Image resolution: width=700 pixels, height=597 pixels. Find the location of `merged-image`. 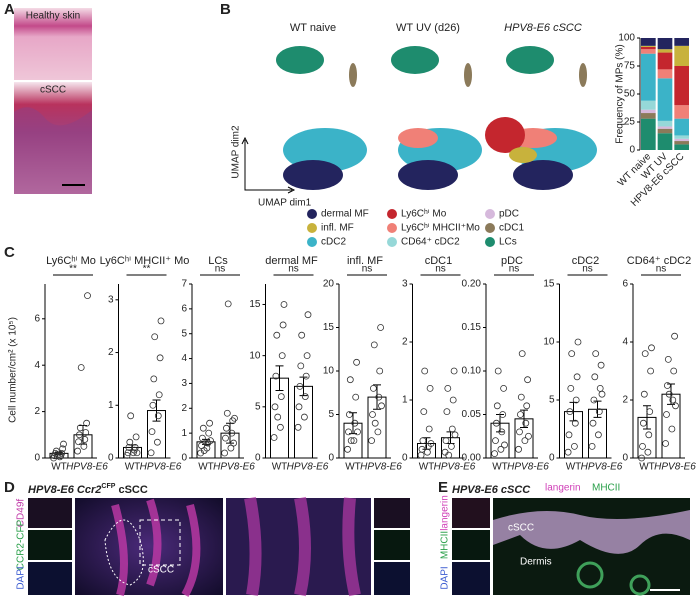

merged-image is located at coordinates (591, 546).